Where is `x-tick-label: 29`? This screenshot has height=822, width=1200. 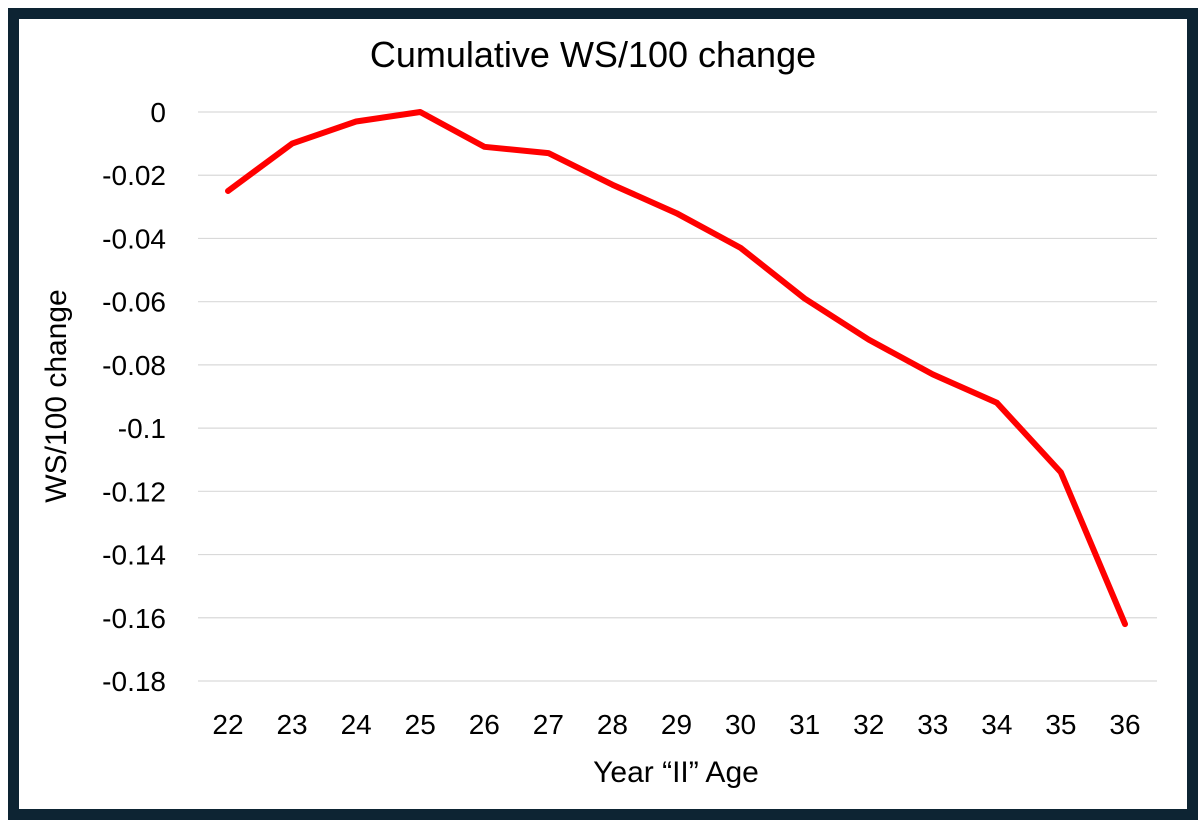
x-tick-label: 29 is located at coordinates (676, 724).